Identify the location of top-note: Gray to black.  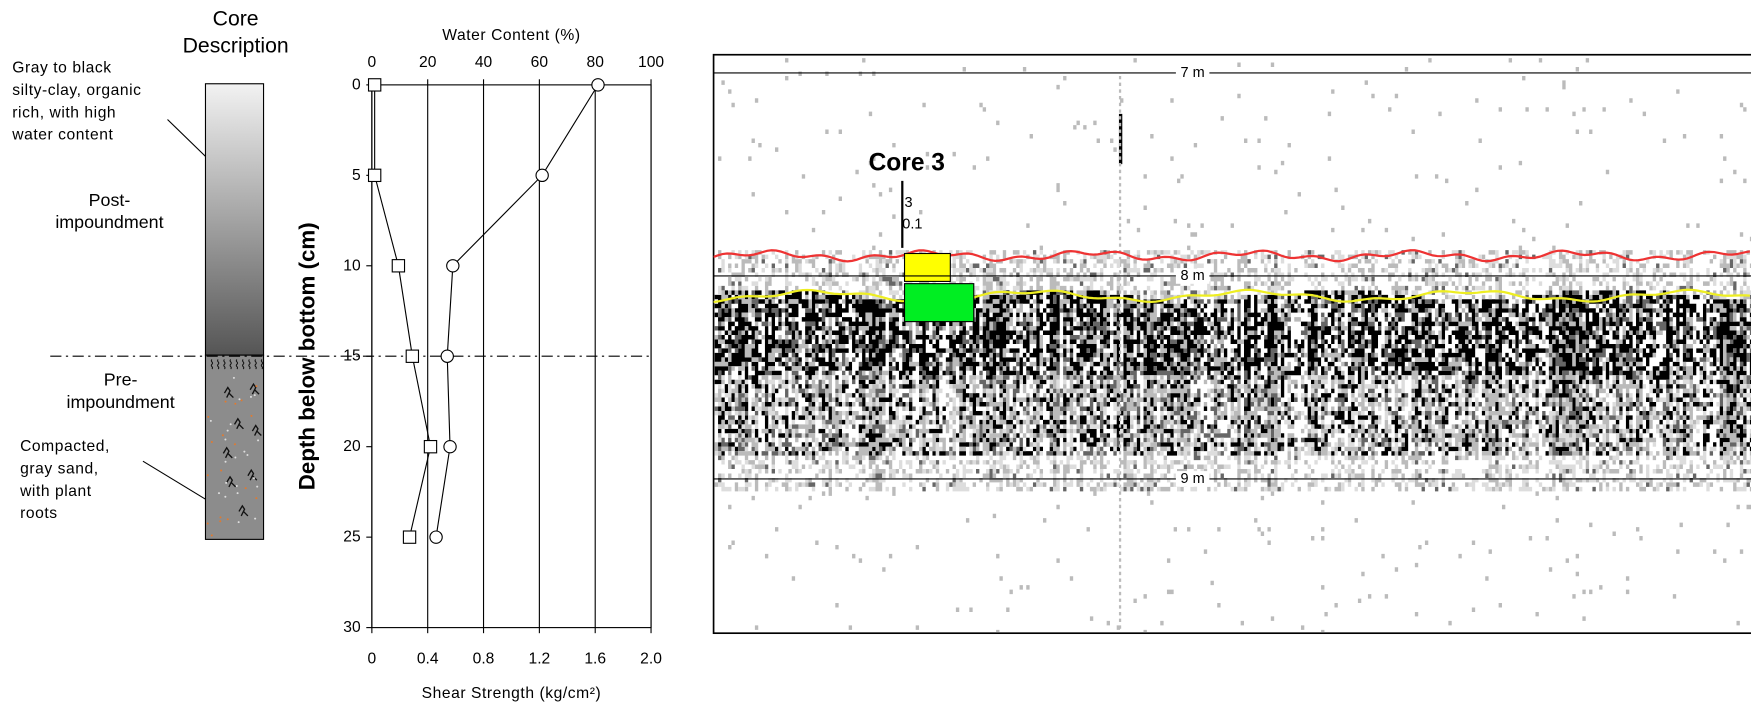
(61, 68).